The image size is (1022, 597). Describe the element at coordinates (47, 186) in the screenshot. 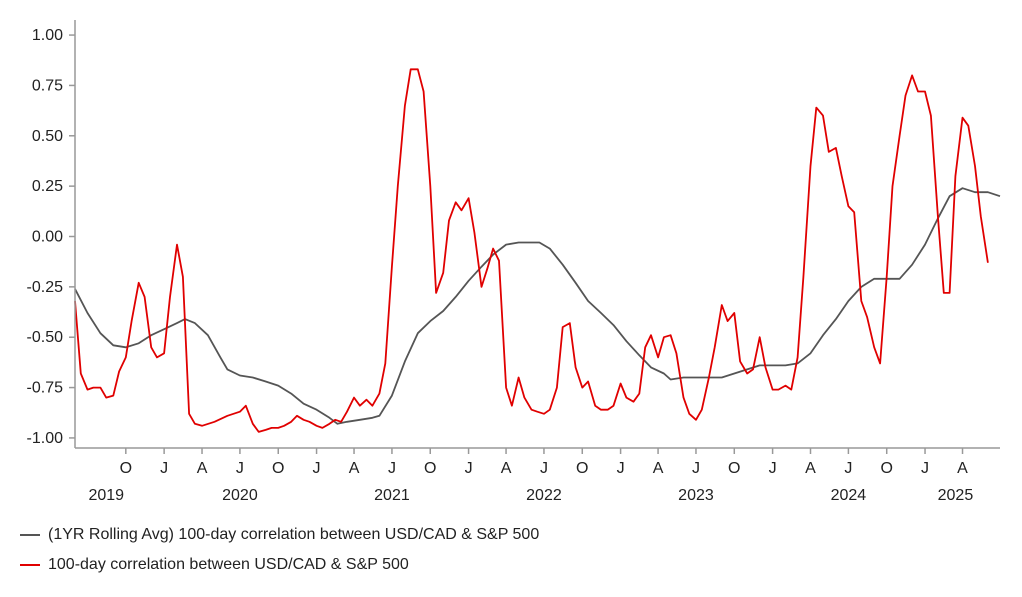

I see `y-tick-label: 0.25` at that location.